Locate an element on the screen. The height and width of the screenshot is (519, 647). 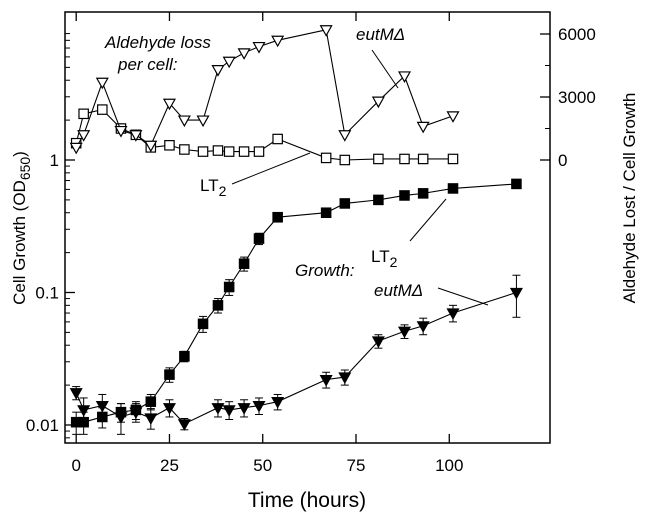
y-axis-left-title: Cell Growth (OD650) is located at coordinates (21, 228).